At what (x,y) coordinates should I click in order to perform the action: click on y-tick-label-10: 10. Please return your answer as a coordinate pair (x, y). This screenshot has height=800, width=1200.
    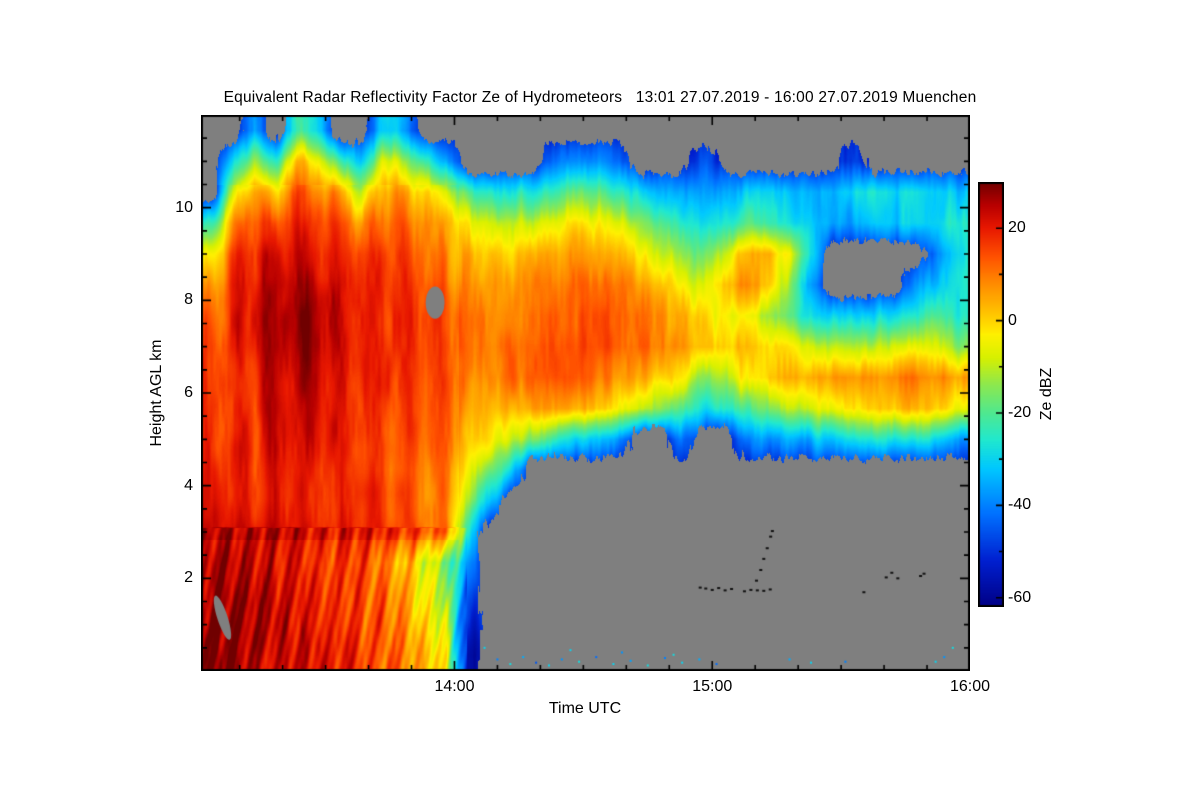
    Looking at the image, I should click on (184, 207).